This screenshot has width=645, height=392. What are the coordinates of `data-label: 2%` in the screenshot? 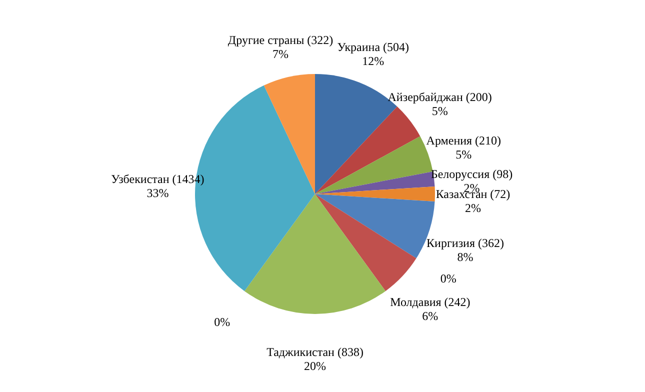 It's located at (473, 208).